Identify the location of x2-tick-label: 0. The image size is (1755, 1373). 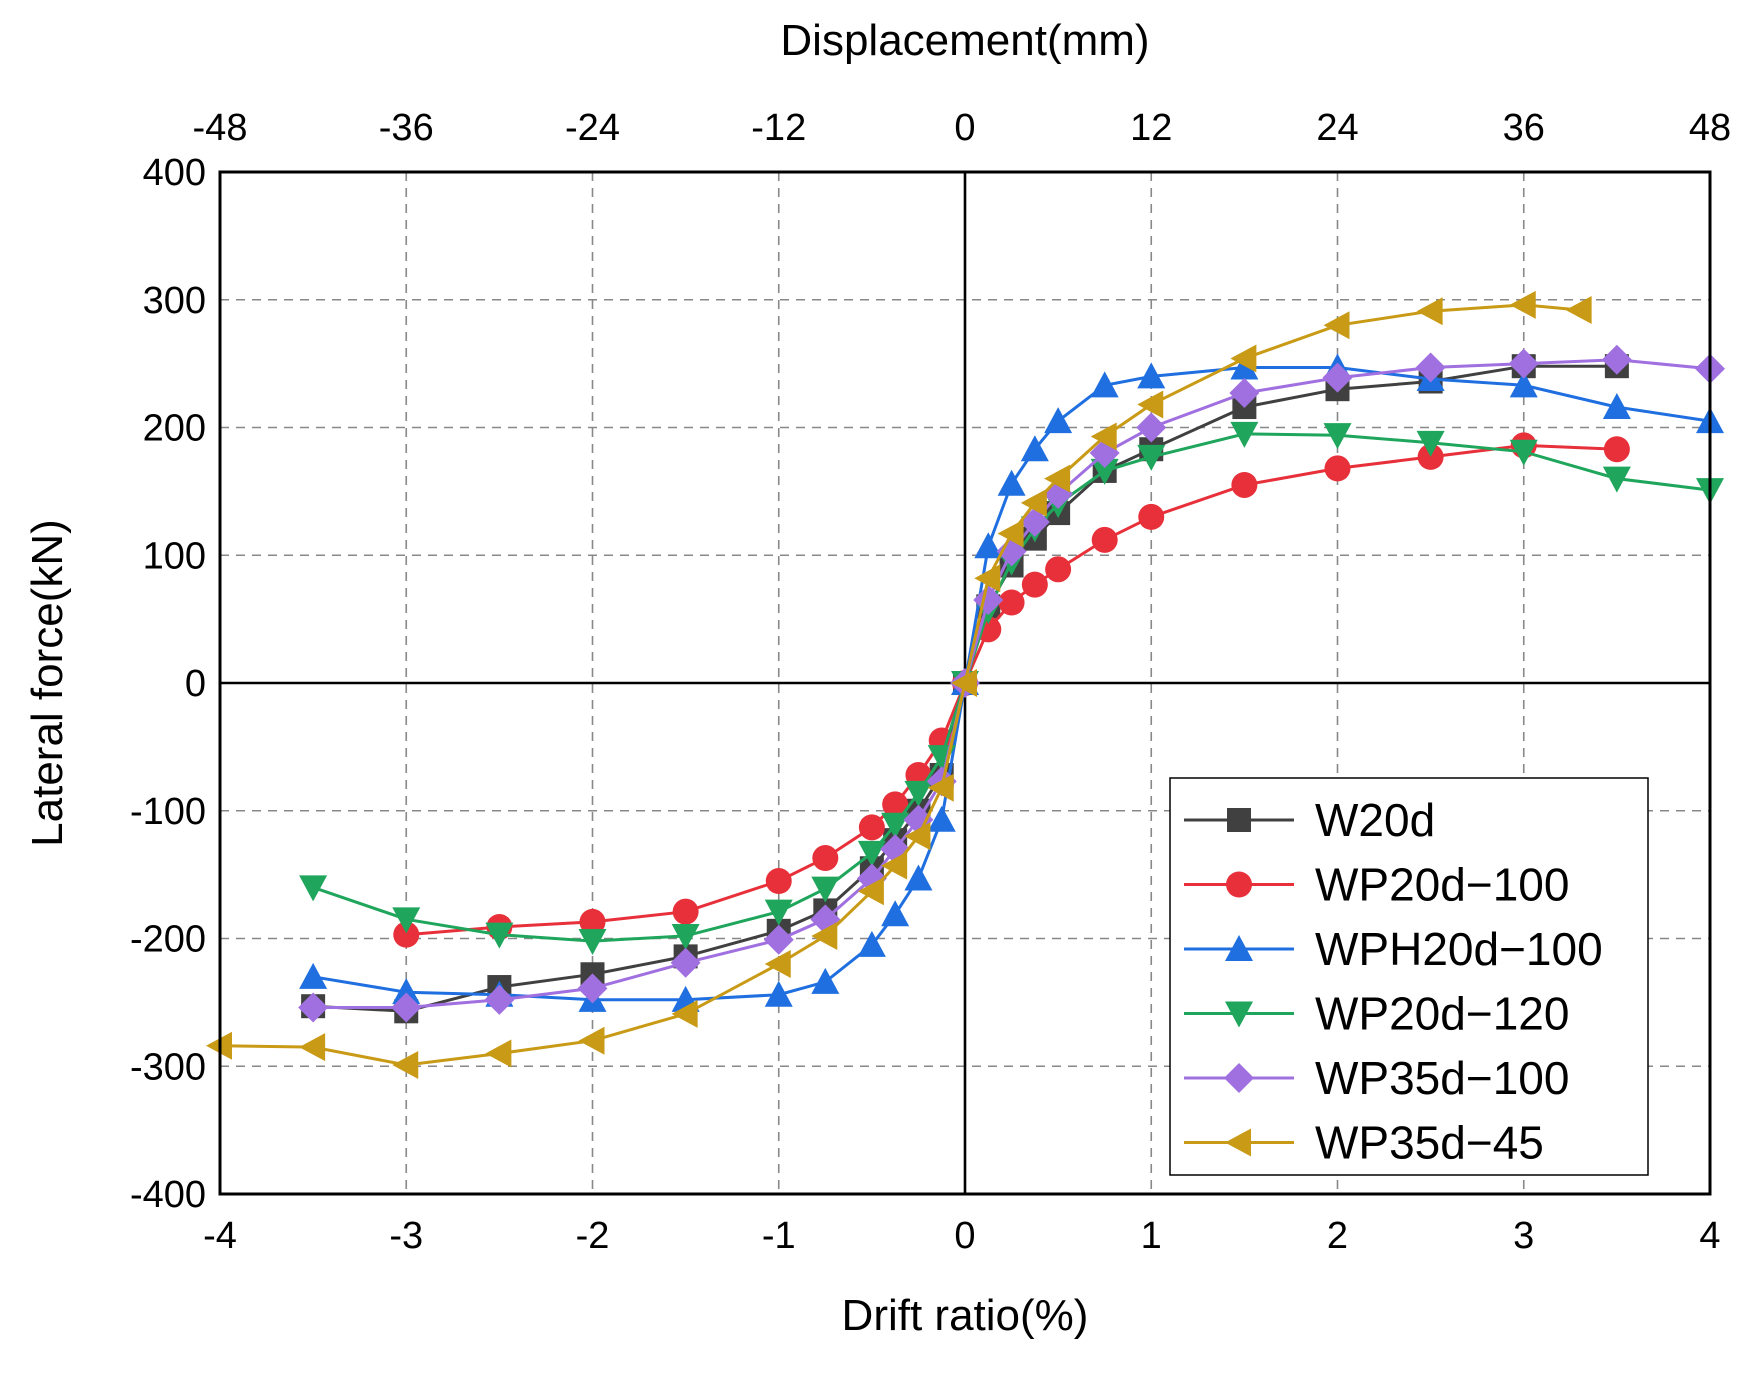
(964, 128).